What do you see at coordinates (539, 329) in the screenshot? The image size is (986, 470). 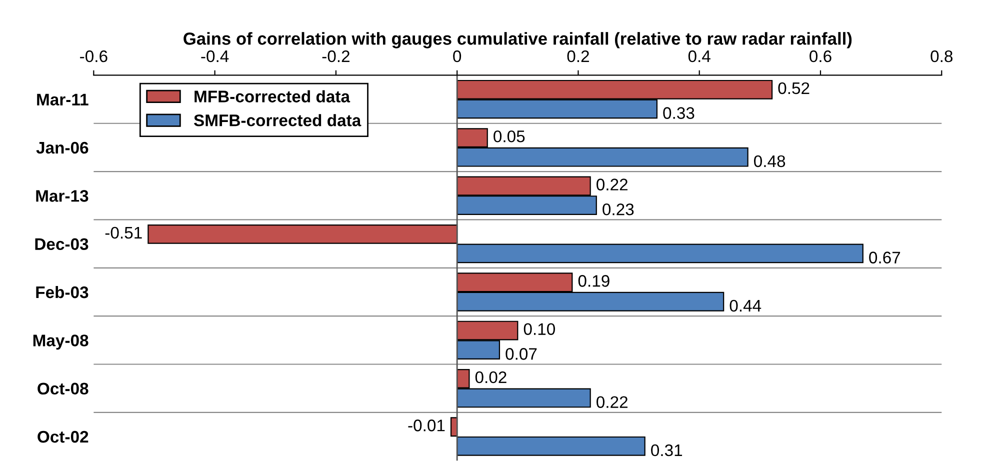 I see `data-label: 0.10` at bounding box center [539, 329].